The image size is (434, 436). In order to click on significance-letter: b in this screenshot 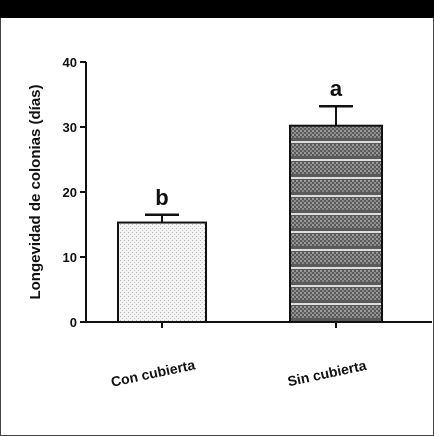, I will do `click(161, 197)`.